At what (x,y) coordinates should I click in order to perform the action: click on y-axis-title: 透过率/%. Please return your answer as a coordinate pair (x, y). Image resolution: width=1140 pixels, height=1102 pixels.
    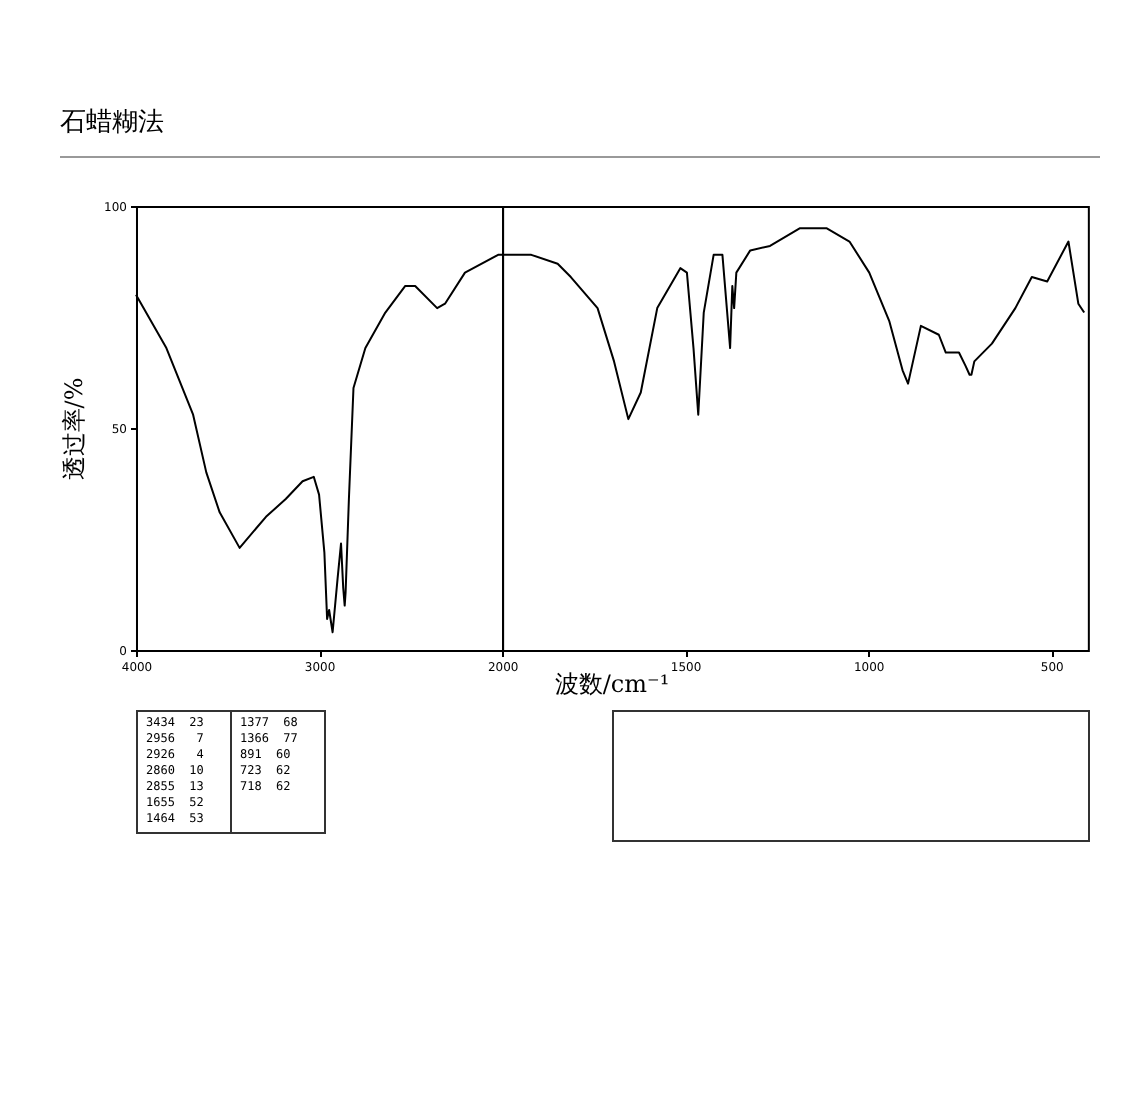
    Looking at the image, I should click on (74, 429).